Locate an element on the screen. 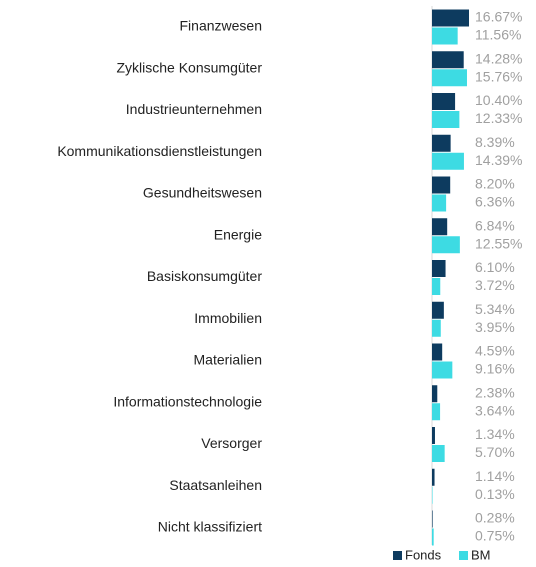  value-label: 11.56% is located at coordinates (498, 35).